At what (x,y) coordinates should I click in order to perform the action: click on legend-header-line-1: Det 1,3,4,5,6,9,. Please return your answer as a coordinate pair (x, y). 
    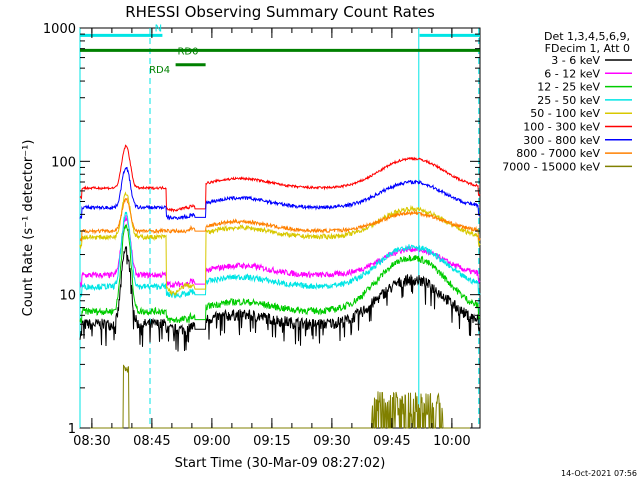
    Looking at the image, I should click on (587, 36).